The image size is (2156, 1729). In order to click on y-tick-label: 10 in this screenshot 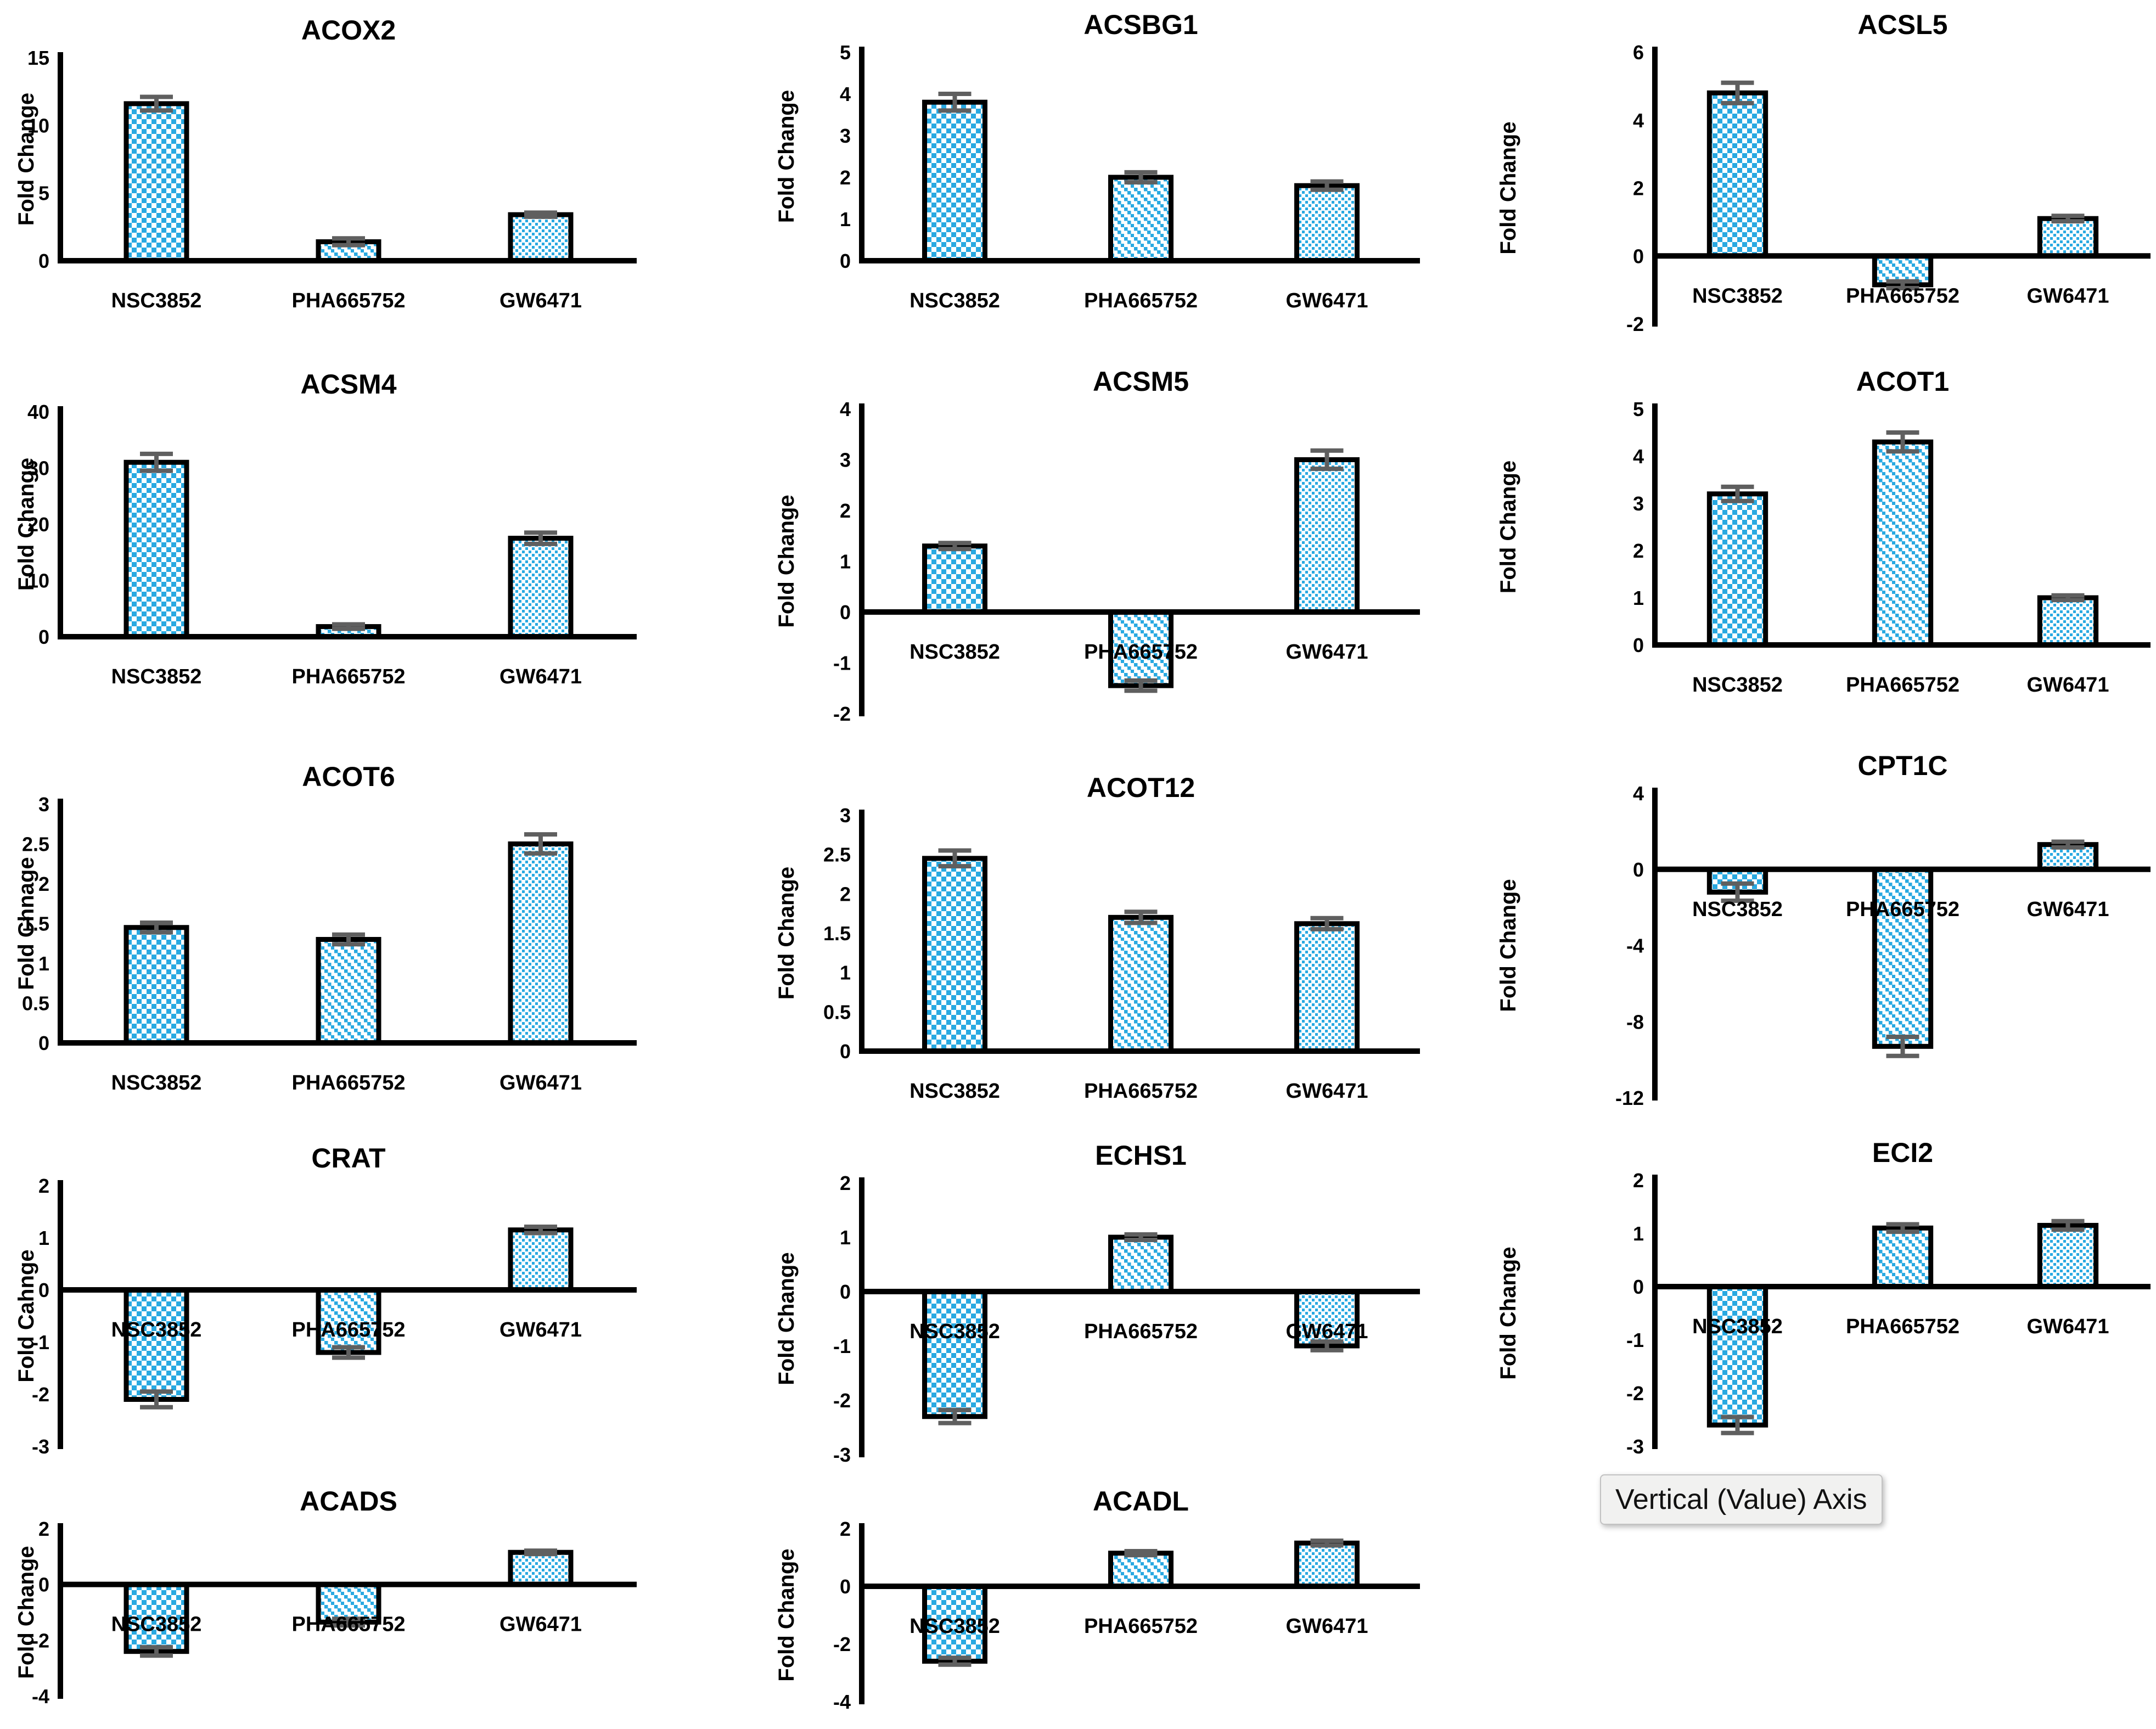, I will do `click(38, 125)`.